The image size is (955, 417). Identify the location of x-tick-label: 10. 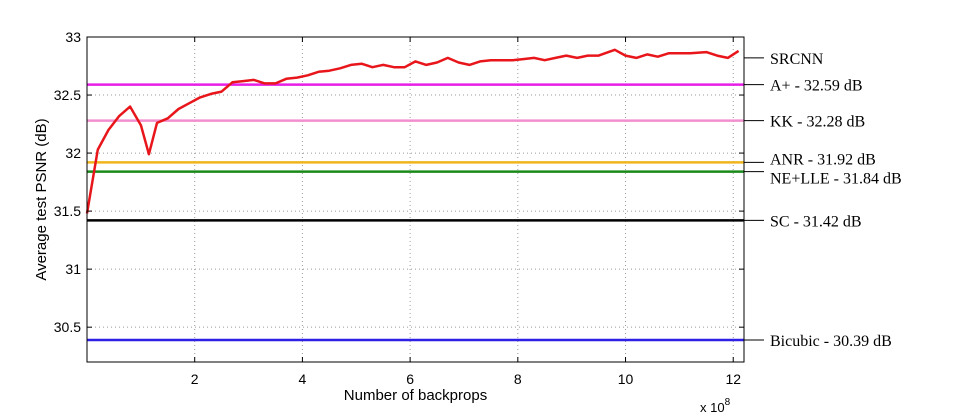
(626, 379).